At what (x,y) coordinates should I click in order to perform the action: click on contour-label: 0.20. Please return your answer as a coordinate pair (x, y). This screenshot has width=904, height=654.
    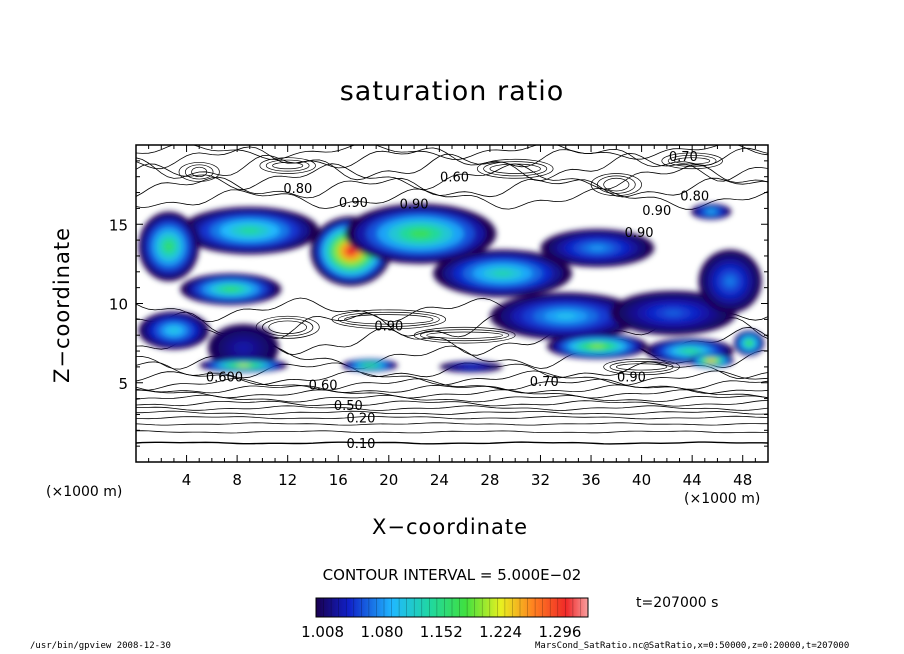
    Looking at the image, I should click on (361, 419).